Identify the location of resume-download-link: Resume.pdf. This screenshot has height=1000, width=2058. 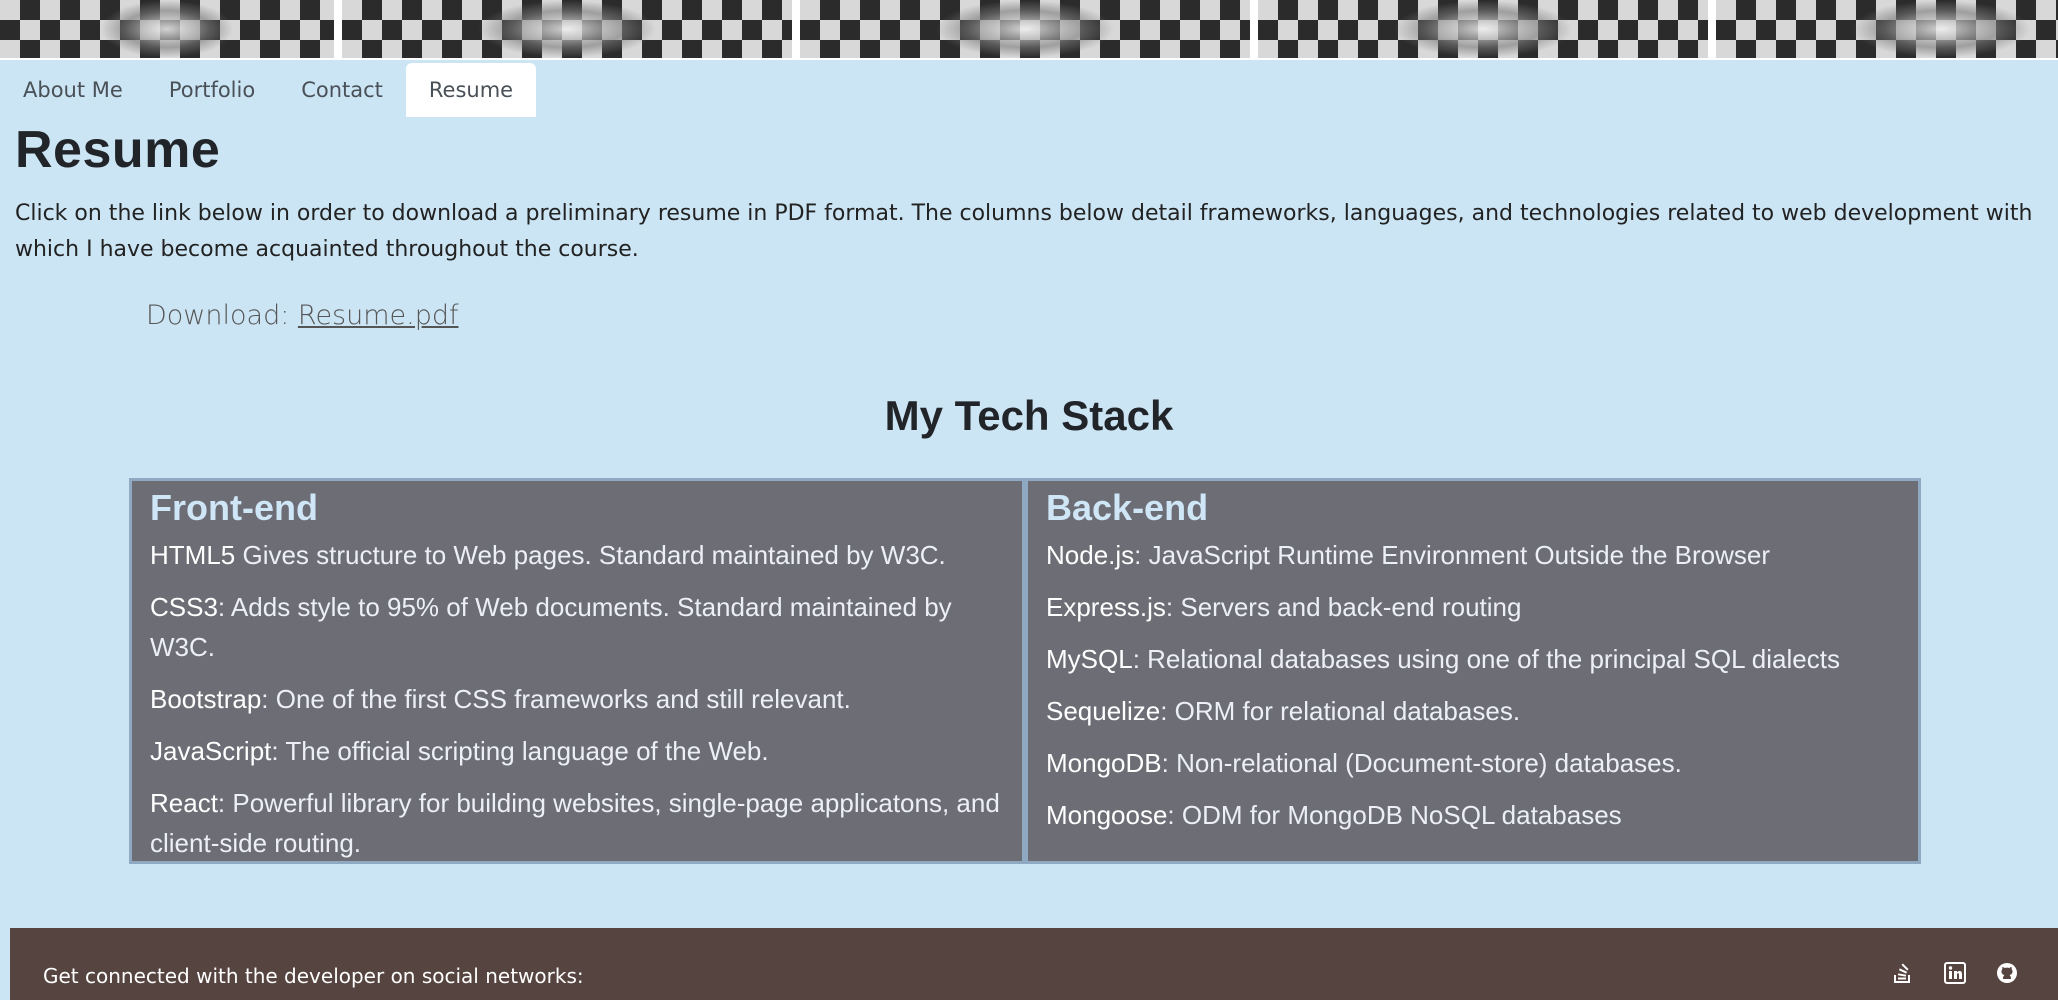
(378, 315).